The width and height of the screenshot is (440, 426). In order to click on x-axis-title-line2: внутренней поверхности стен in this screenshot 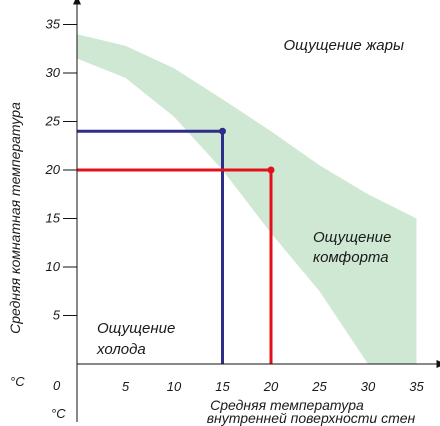, I will do `click(311, 418)`.